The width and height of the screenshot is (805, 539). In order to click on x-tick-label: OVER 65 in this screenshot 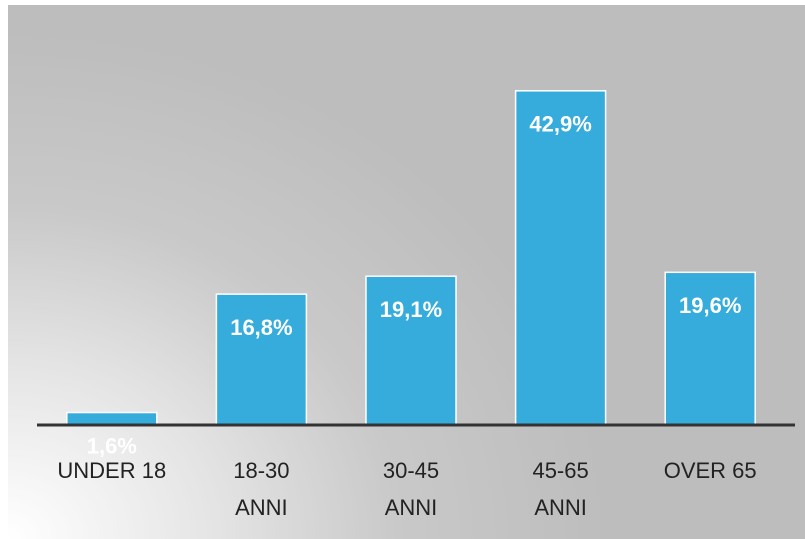, I will do `click(710, 470)`.